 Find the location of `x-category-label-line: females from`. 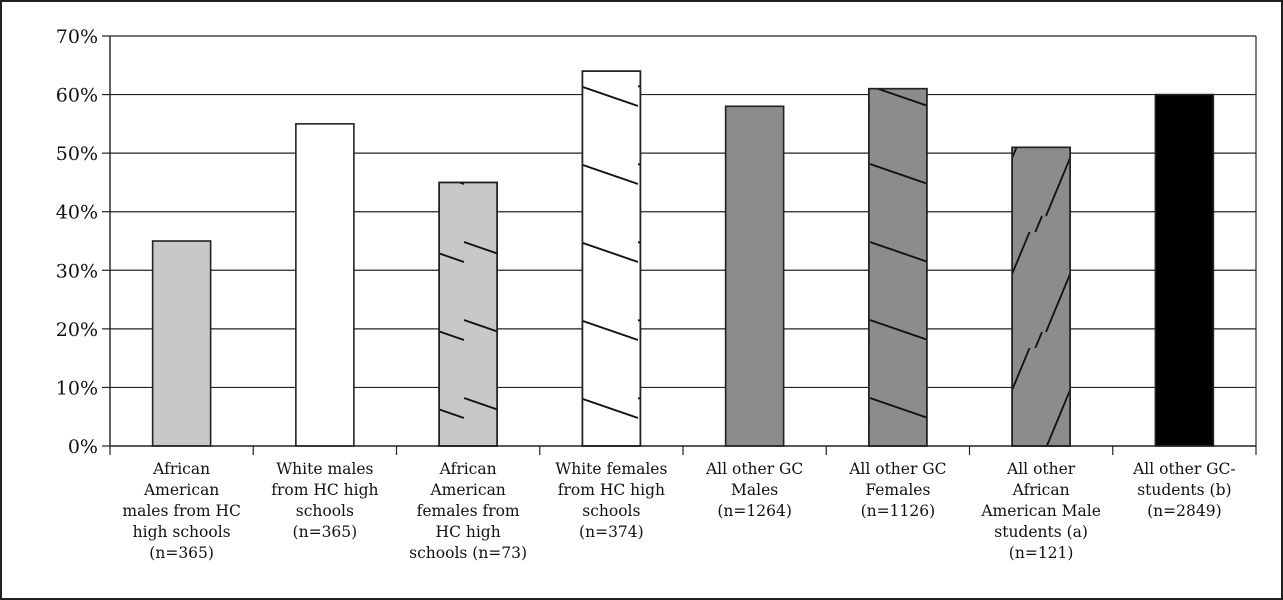

x-category-label-line: females from is located at coordinates (468, 511).